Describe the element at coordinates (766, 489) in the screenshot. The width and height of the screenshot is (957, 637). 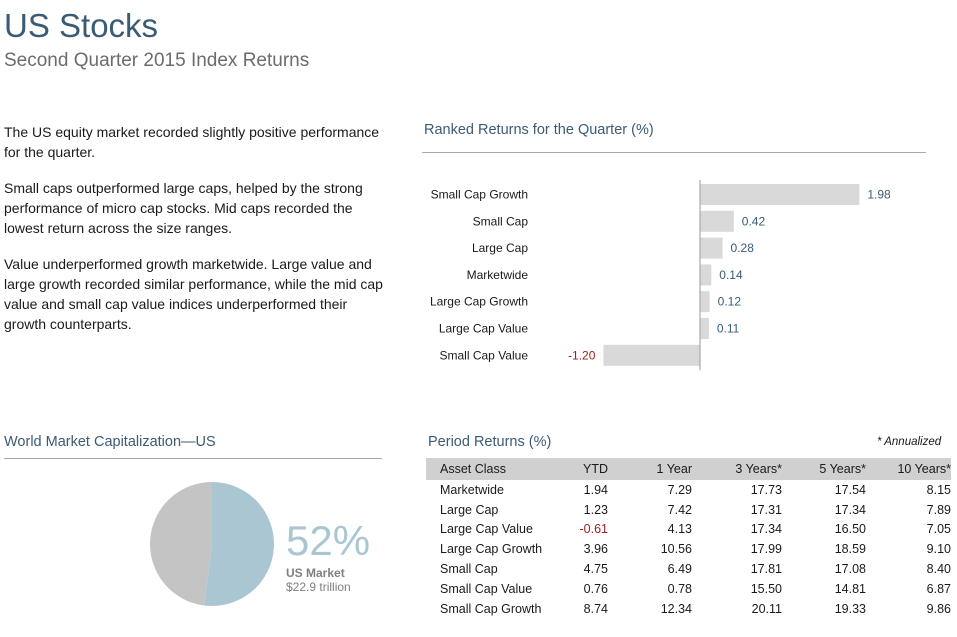
I see `return-cell: 17.73` at that location.